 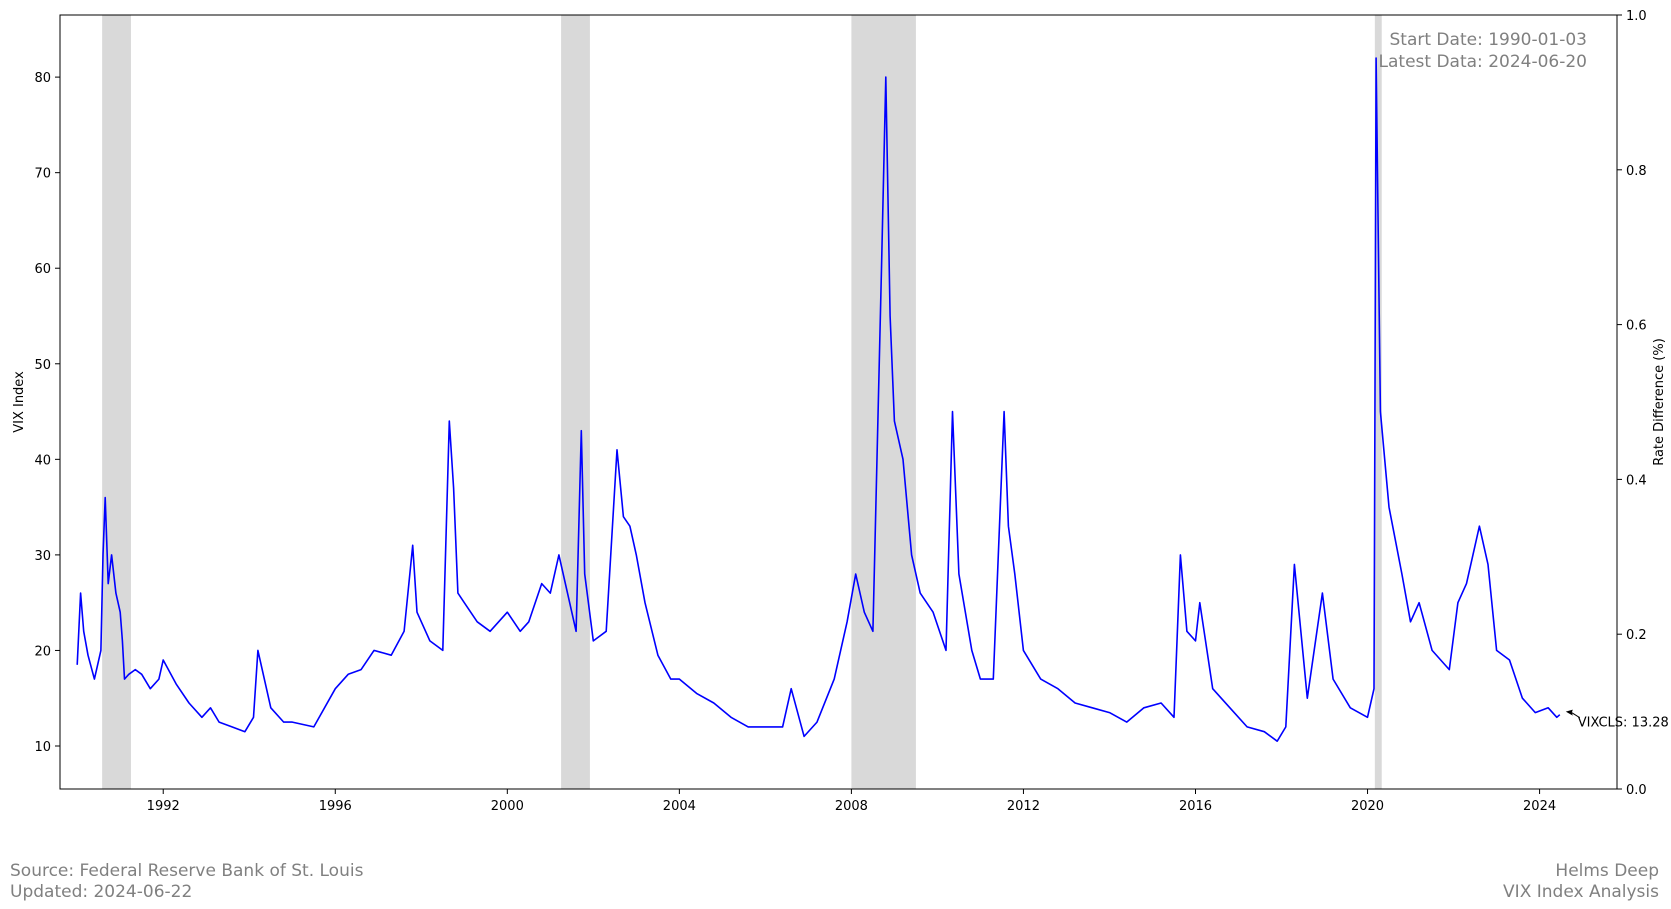 What do you see at coordinates (42, 747) in the screenshot?
I see `y-tick-label: 10` at bounding box center [42, 747].